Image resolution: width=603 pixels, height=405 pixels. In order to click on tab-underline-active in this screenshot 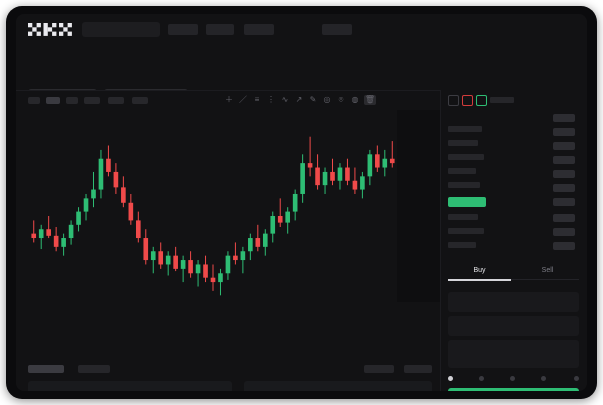, I will do `click(479, 280)`.